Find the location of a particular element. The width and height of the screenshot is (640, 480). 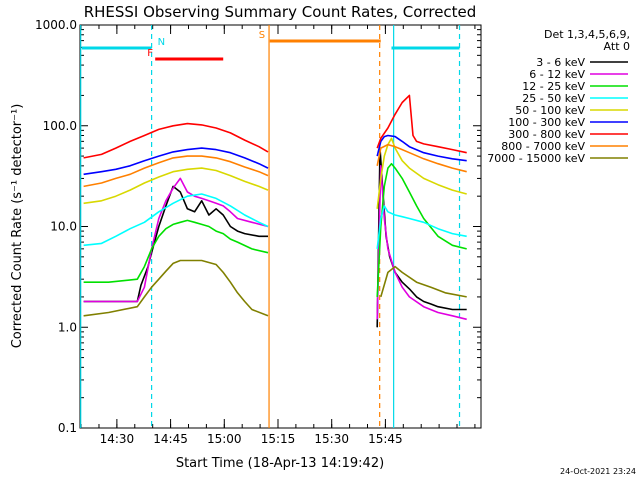

x-tick-label: 15:45 is located at coordinates (385, 439).